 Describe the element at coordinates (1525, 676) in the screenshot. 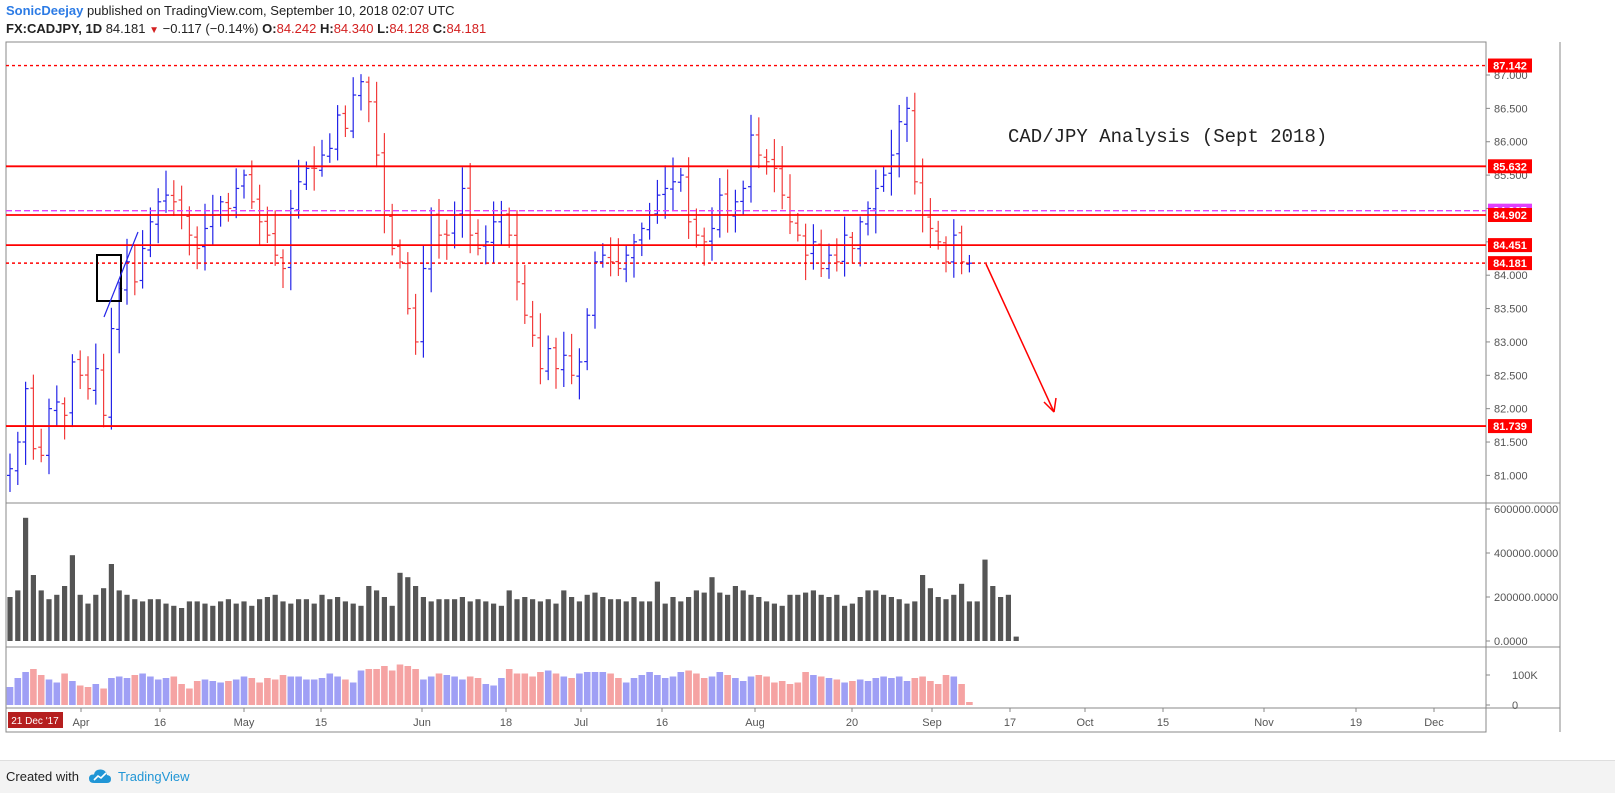

I see `osc-tick-label: 100K` at that location.